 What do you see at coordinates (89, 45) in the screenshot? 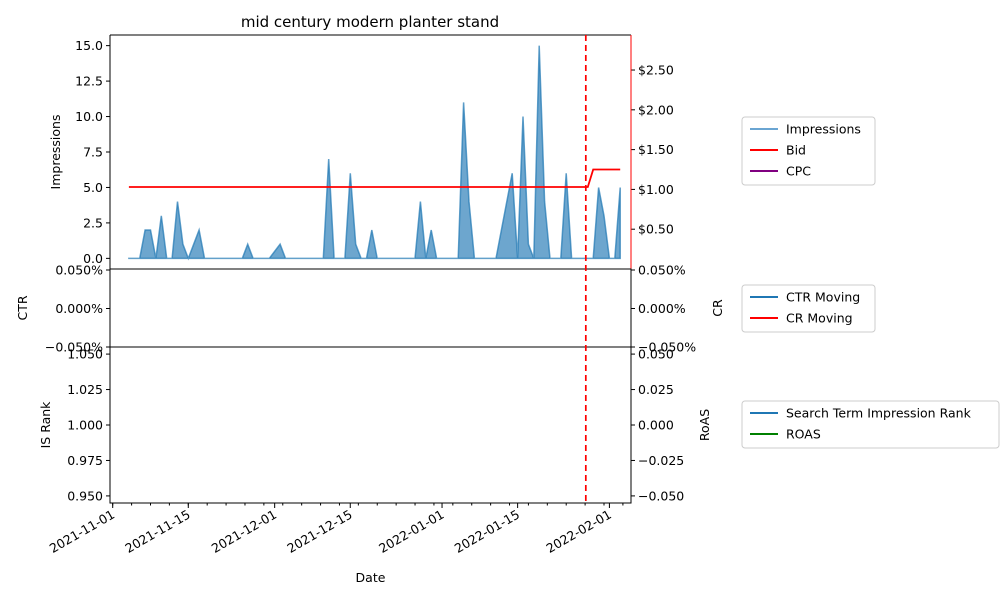
I see `y-tick-label: 15.0` at bounding box center [89, 45].